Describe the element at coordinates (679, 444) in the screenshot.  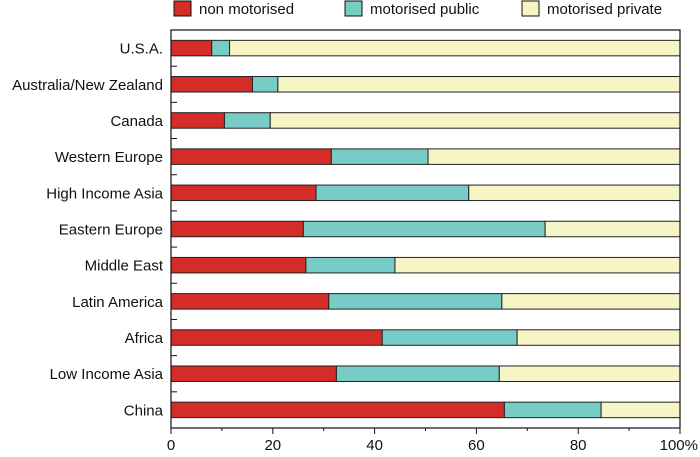
I see `x-tick-label: 100%` at that location.